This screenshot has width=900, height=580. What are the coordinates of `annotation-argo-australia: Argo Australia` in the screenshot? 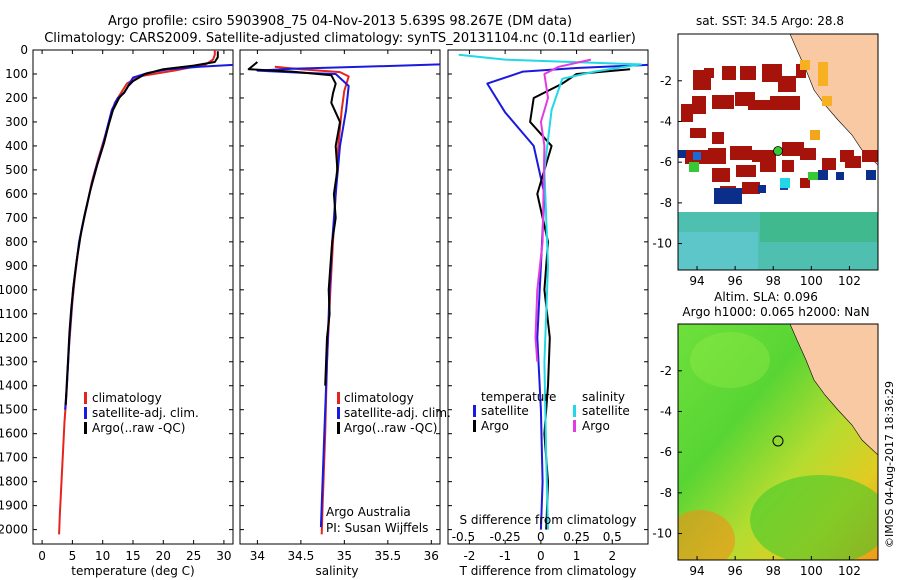 It's located at (368, 512).